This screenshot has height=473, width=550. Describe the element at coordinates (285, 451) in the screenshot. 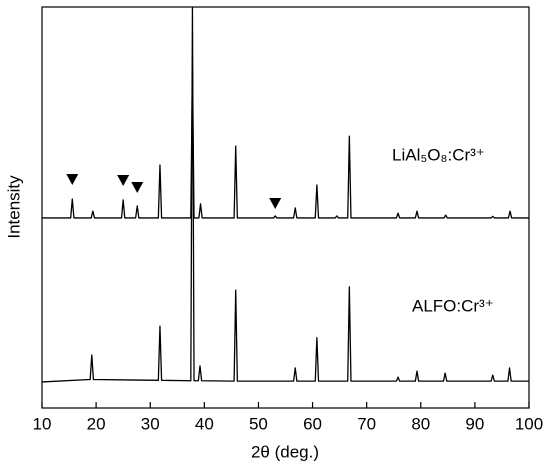

I see `x-axis-label: 2θ (deg.)` at that location.